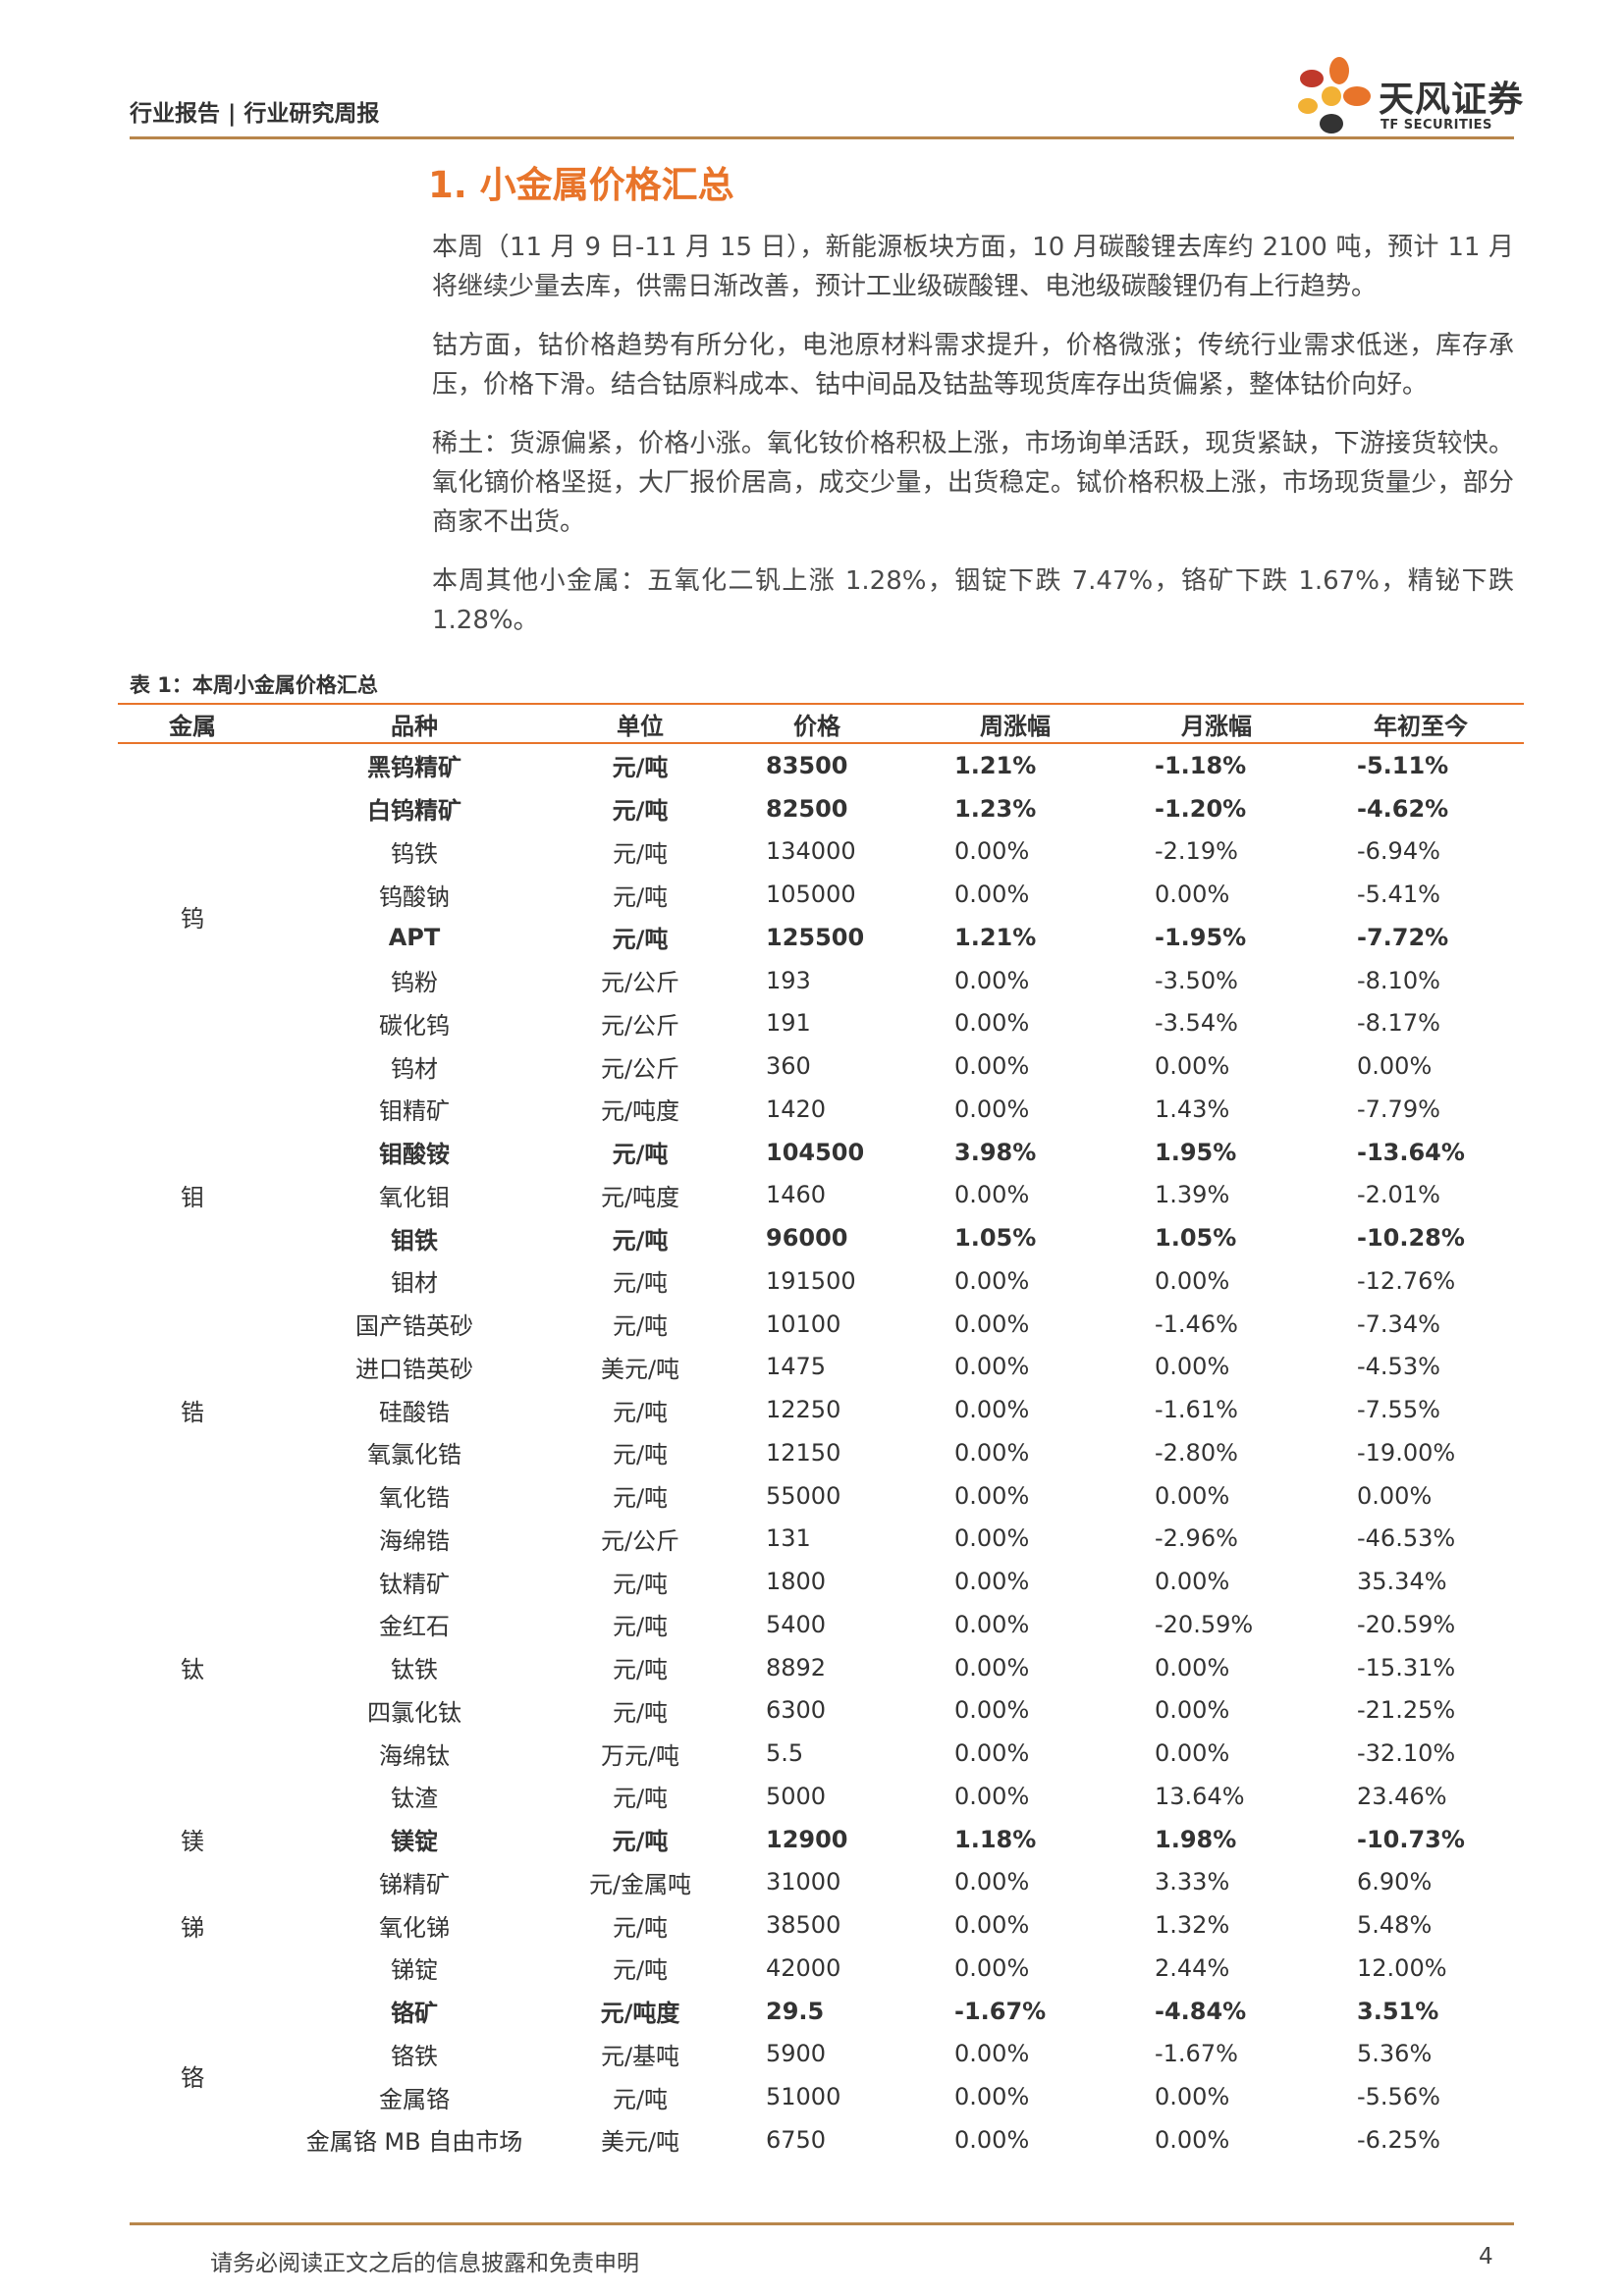 This screenshot has height=2296, width=1624. I want to click on table-row: 钛精矿 元/吨 1800 0.00% 0.00% 35.34%, so click(821, 1582).